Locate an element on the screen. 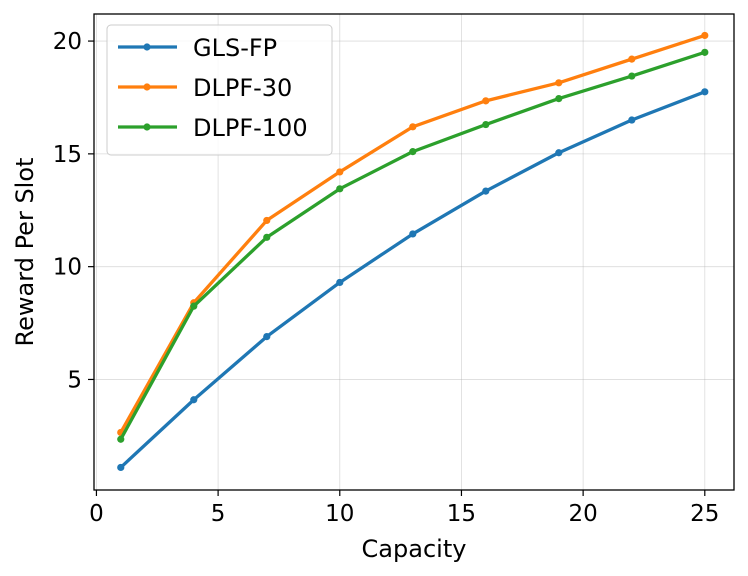 The height and width of the screenshot is (576, 748). y-tick-label: 15 is located at coordinates (67, 155).